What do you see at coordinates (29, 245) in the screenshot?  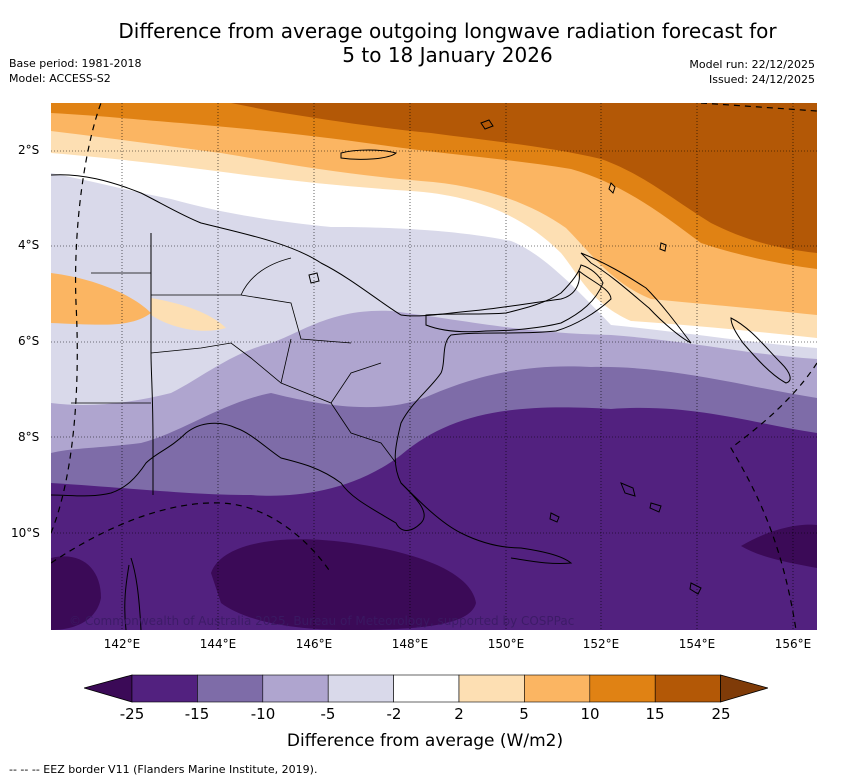 I see `lat-label-4s: 4°S` at bounding box center [29, 245].